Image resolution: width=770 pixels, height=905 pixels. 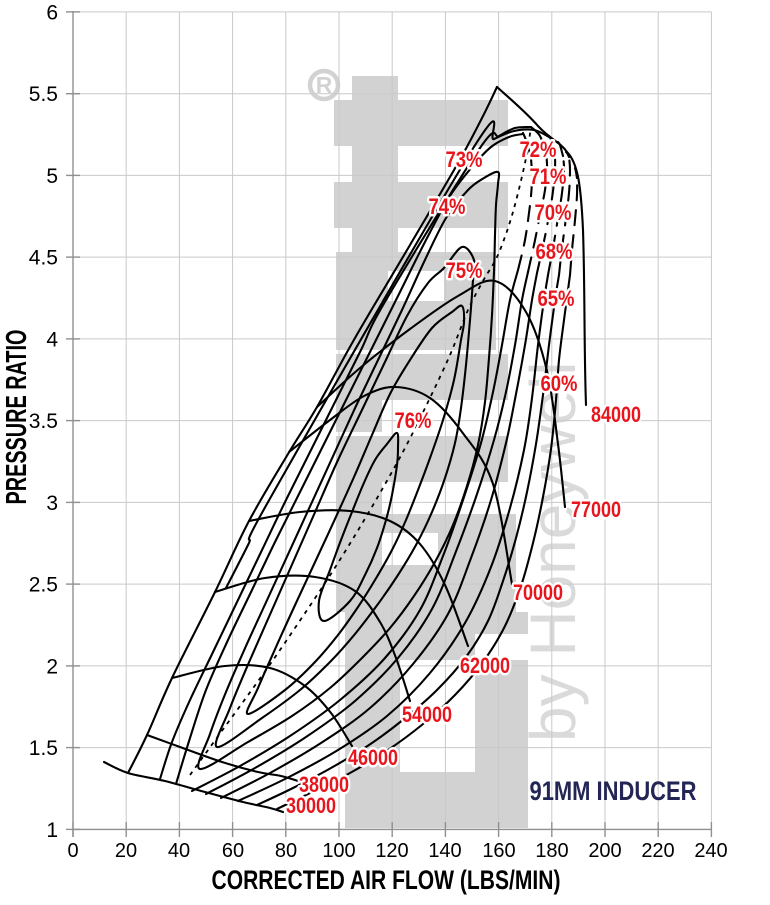 What do you see at coordinates (386, 880) in the screenshot?
I see `svg-text: CORRECTED AIR FLOW (LBS/MIN)` at bounding box center [386, 880].